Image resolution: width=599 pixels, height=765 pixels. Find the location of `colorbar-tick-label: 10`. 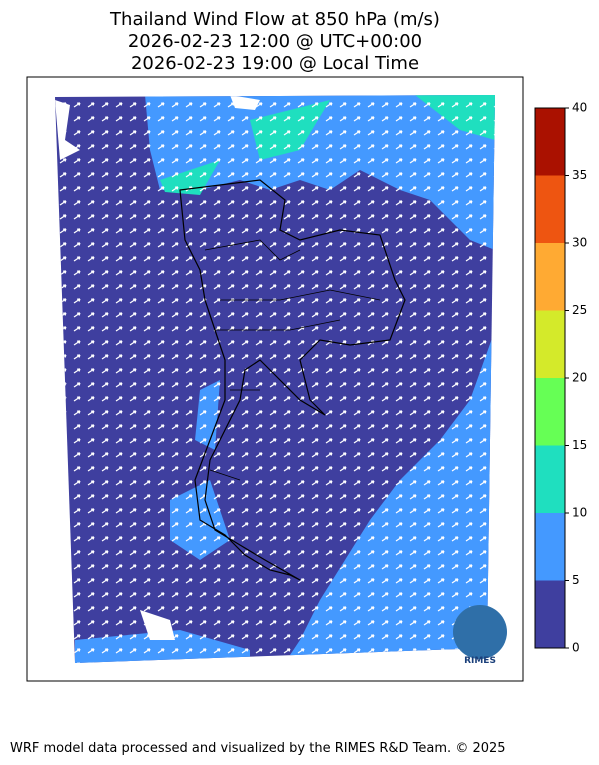

colorbar-tick-label: 10 is located at coordinates (579, 513).